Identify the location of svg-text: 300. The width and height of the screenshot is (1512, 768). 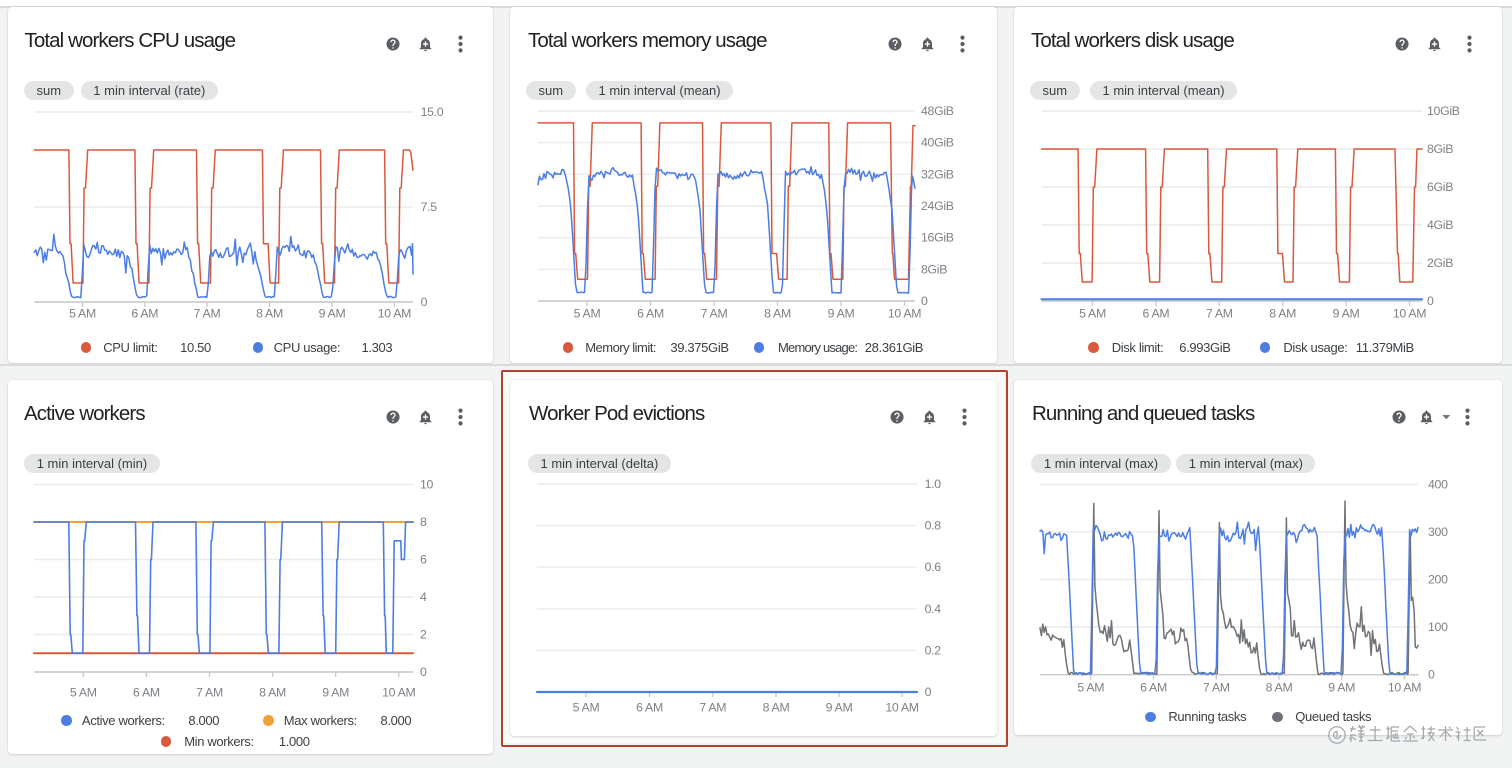
(1438, 532).